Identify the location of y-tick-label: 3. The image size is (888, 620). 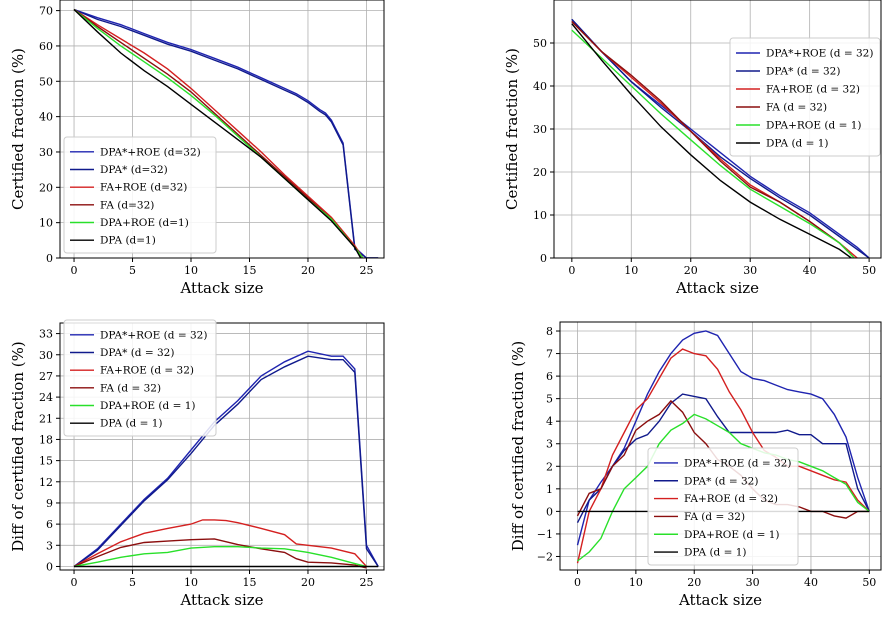
(49, 545).